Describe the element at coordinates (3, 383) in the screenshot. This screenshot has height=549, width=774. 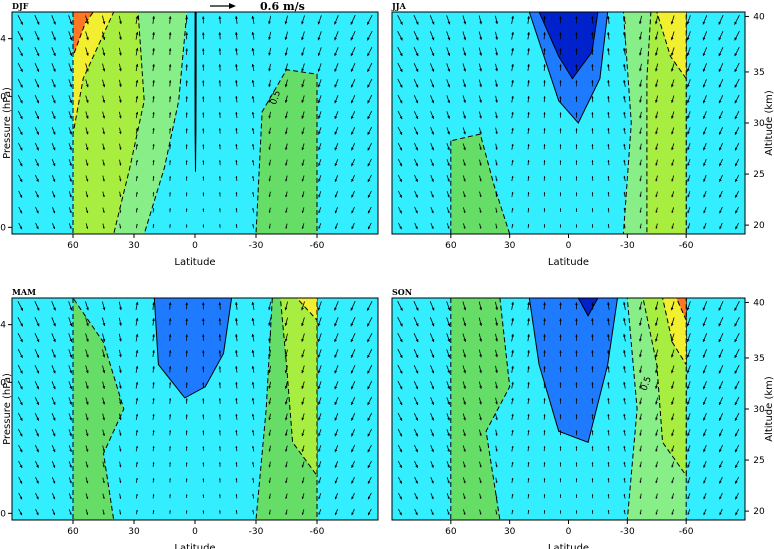
I see `pressure-tick-label: 10` at that location.